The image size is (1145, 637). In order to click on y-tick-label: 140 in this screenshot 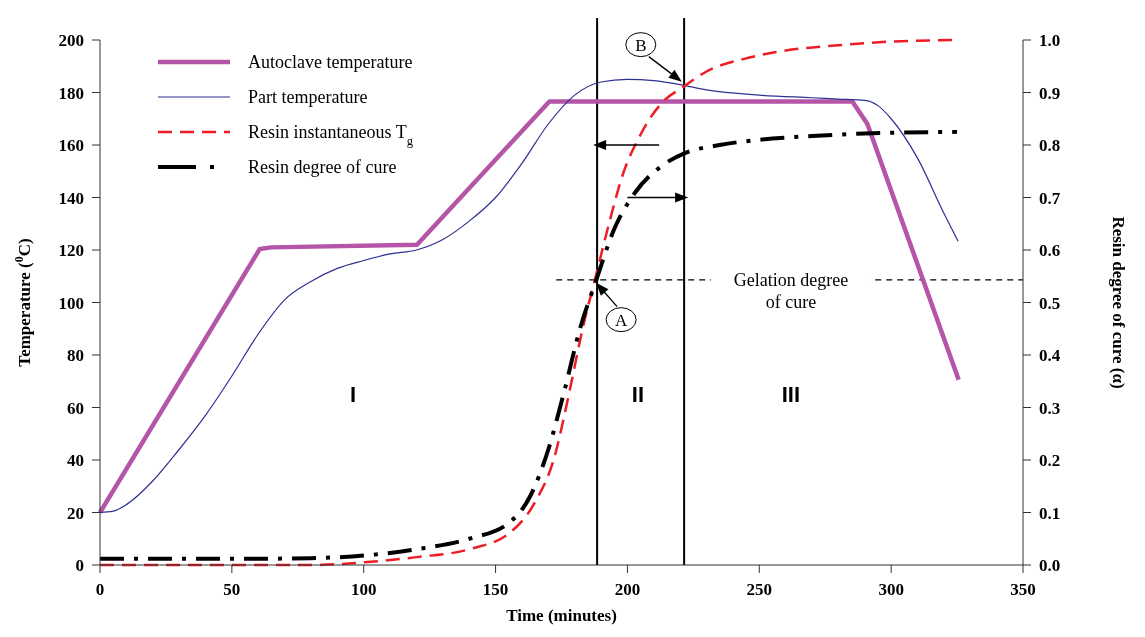, I will do `click(71, 198)`.